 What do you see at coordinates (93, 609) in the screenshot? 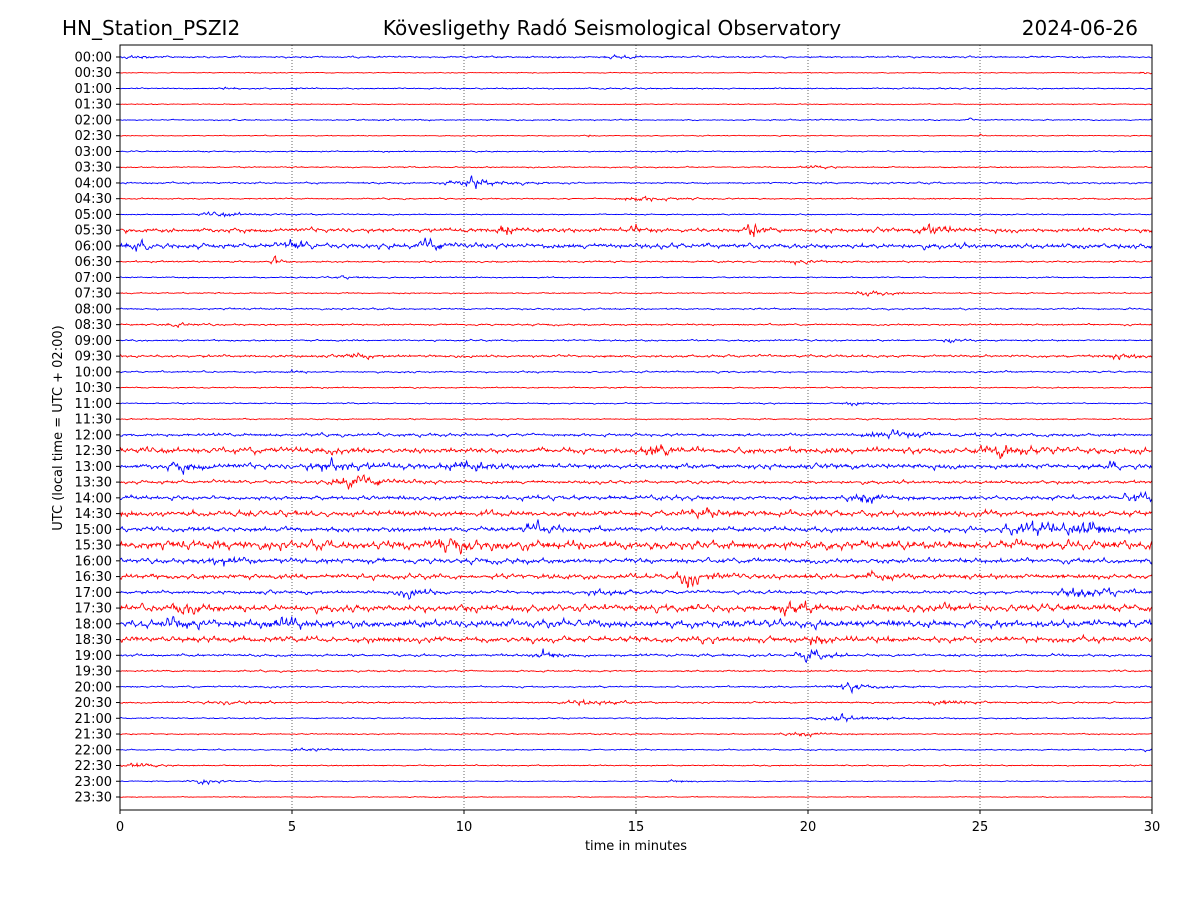
I see `y-tick-label: 17:30` at bounding box center [93, 609].